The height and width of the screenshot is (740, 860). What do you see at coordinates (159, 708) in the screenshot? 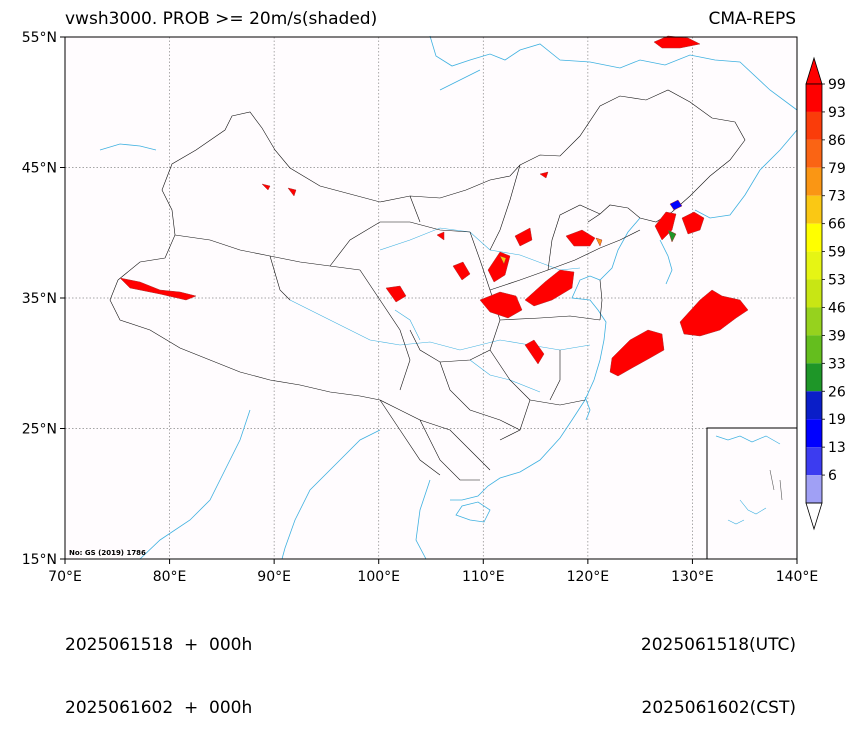
I see `footer-left-line-2: 2025061602 + 000h` at bounding box center [159, 708].